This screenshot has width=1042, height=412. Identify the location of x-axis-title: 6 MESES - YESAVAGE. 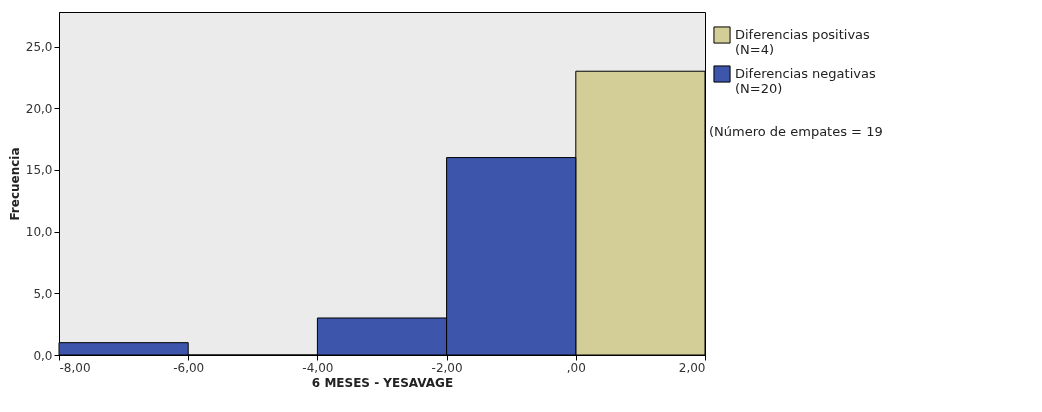
(382, 382).